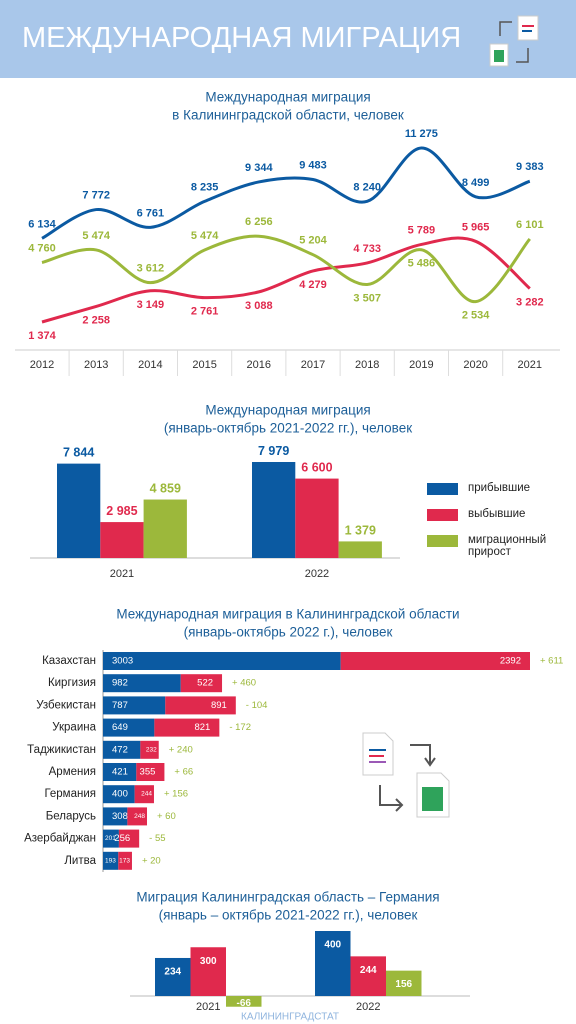  Describe the element at coordinates (183, 772) in the screenshot. I see `annotation: + 66` at that location.